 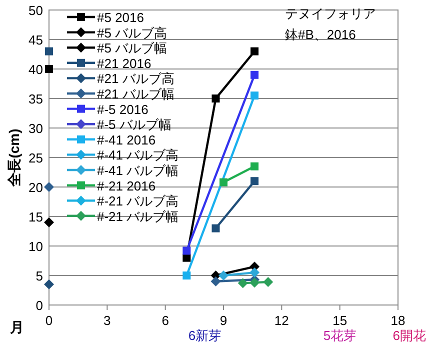 What do you see at coordinates (135, 94) in the screenshot?
I see `legend-label: #21 バルブ幅` at bounding box center [135, 94].